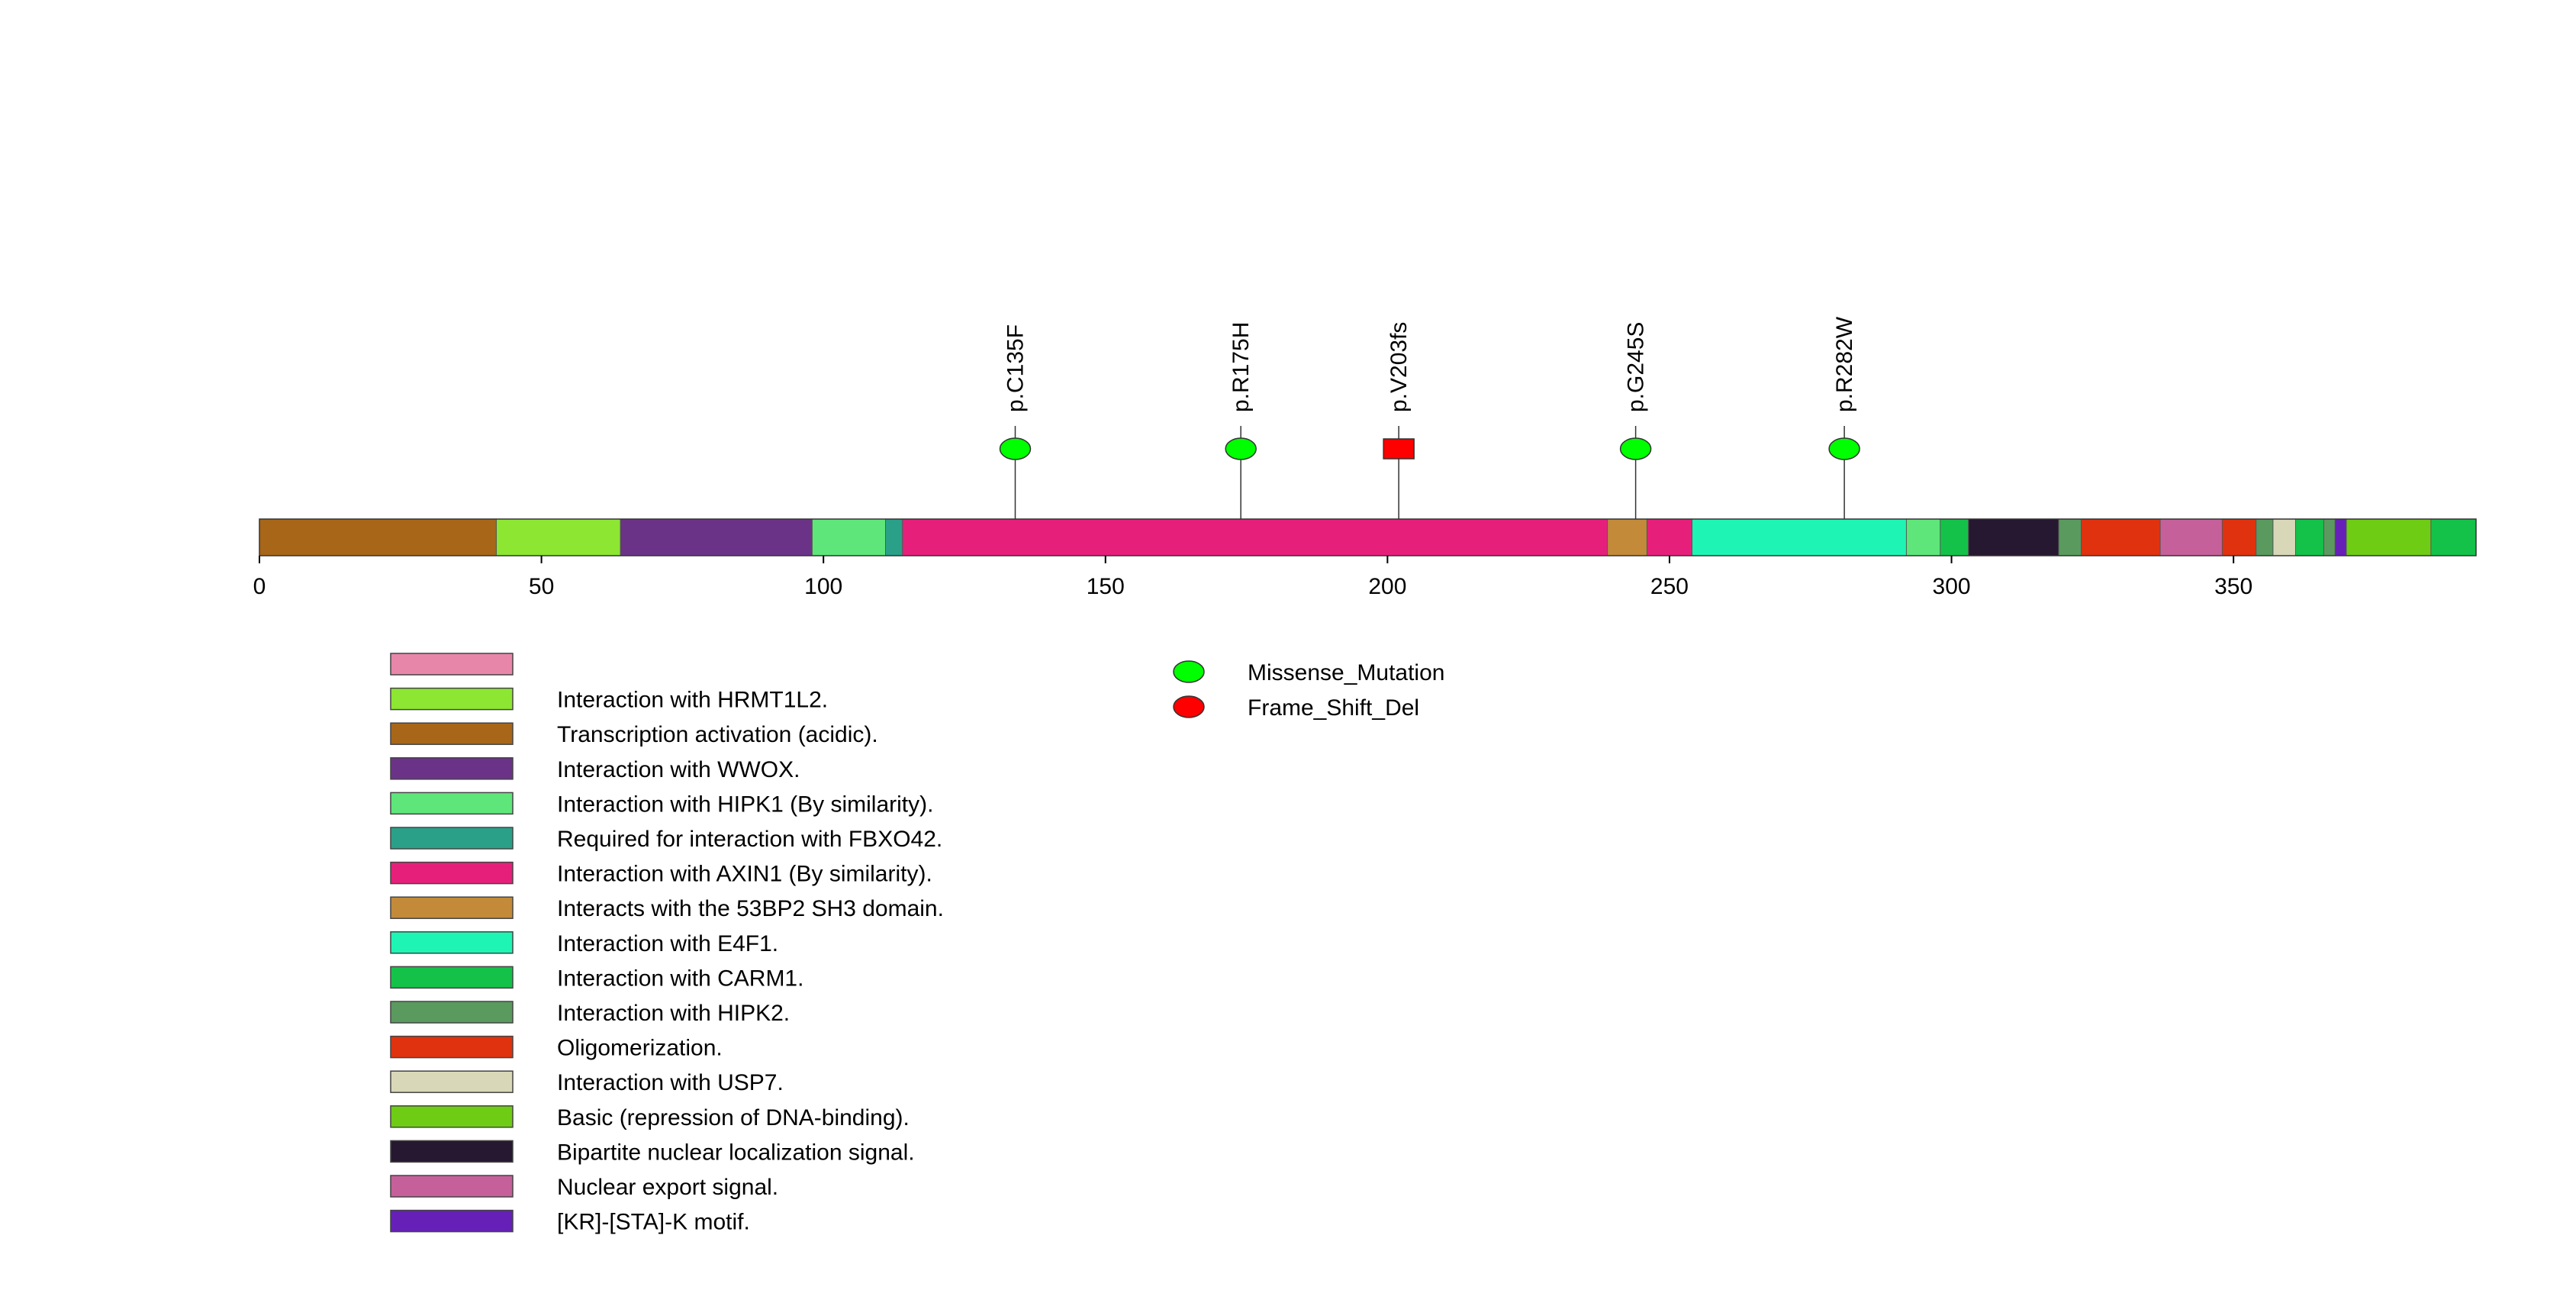 The width and height of the screenshot is (2576, 1290). I want to click on domain-legend-label: Interacts with the 53BP2 SH3 domain., so click(750, 909).